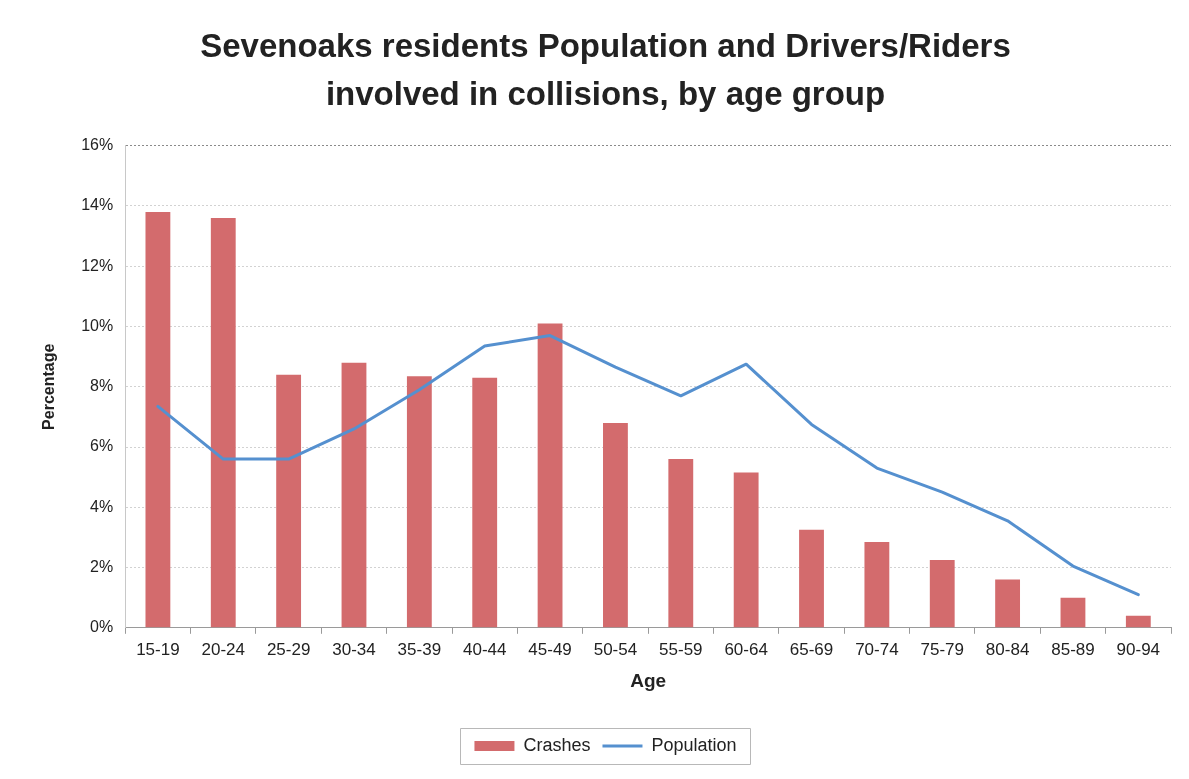 The height and width of the screenshot is (779, 1189). Describe the element at coordinates (49, 386) in the screenshot. I see `y-axis-title: Percentage` at that location.